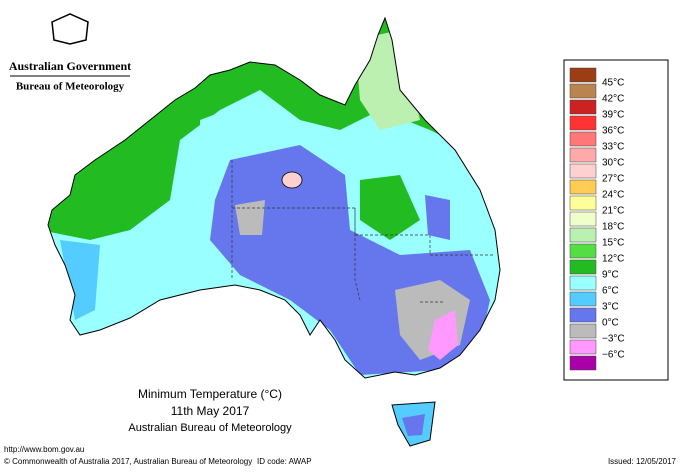 This screenshot has width=680, height=472. What do you see at coordinates (70, 29) in the screenshot?
I see `logo` at bounding box center [70, 29].